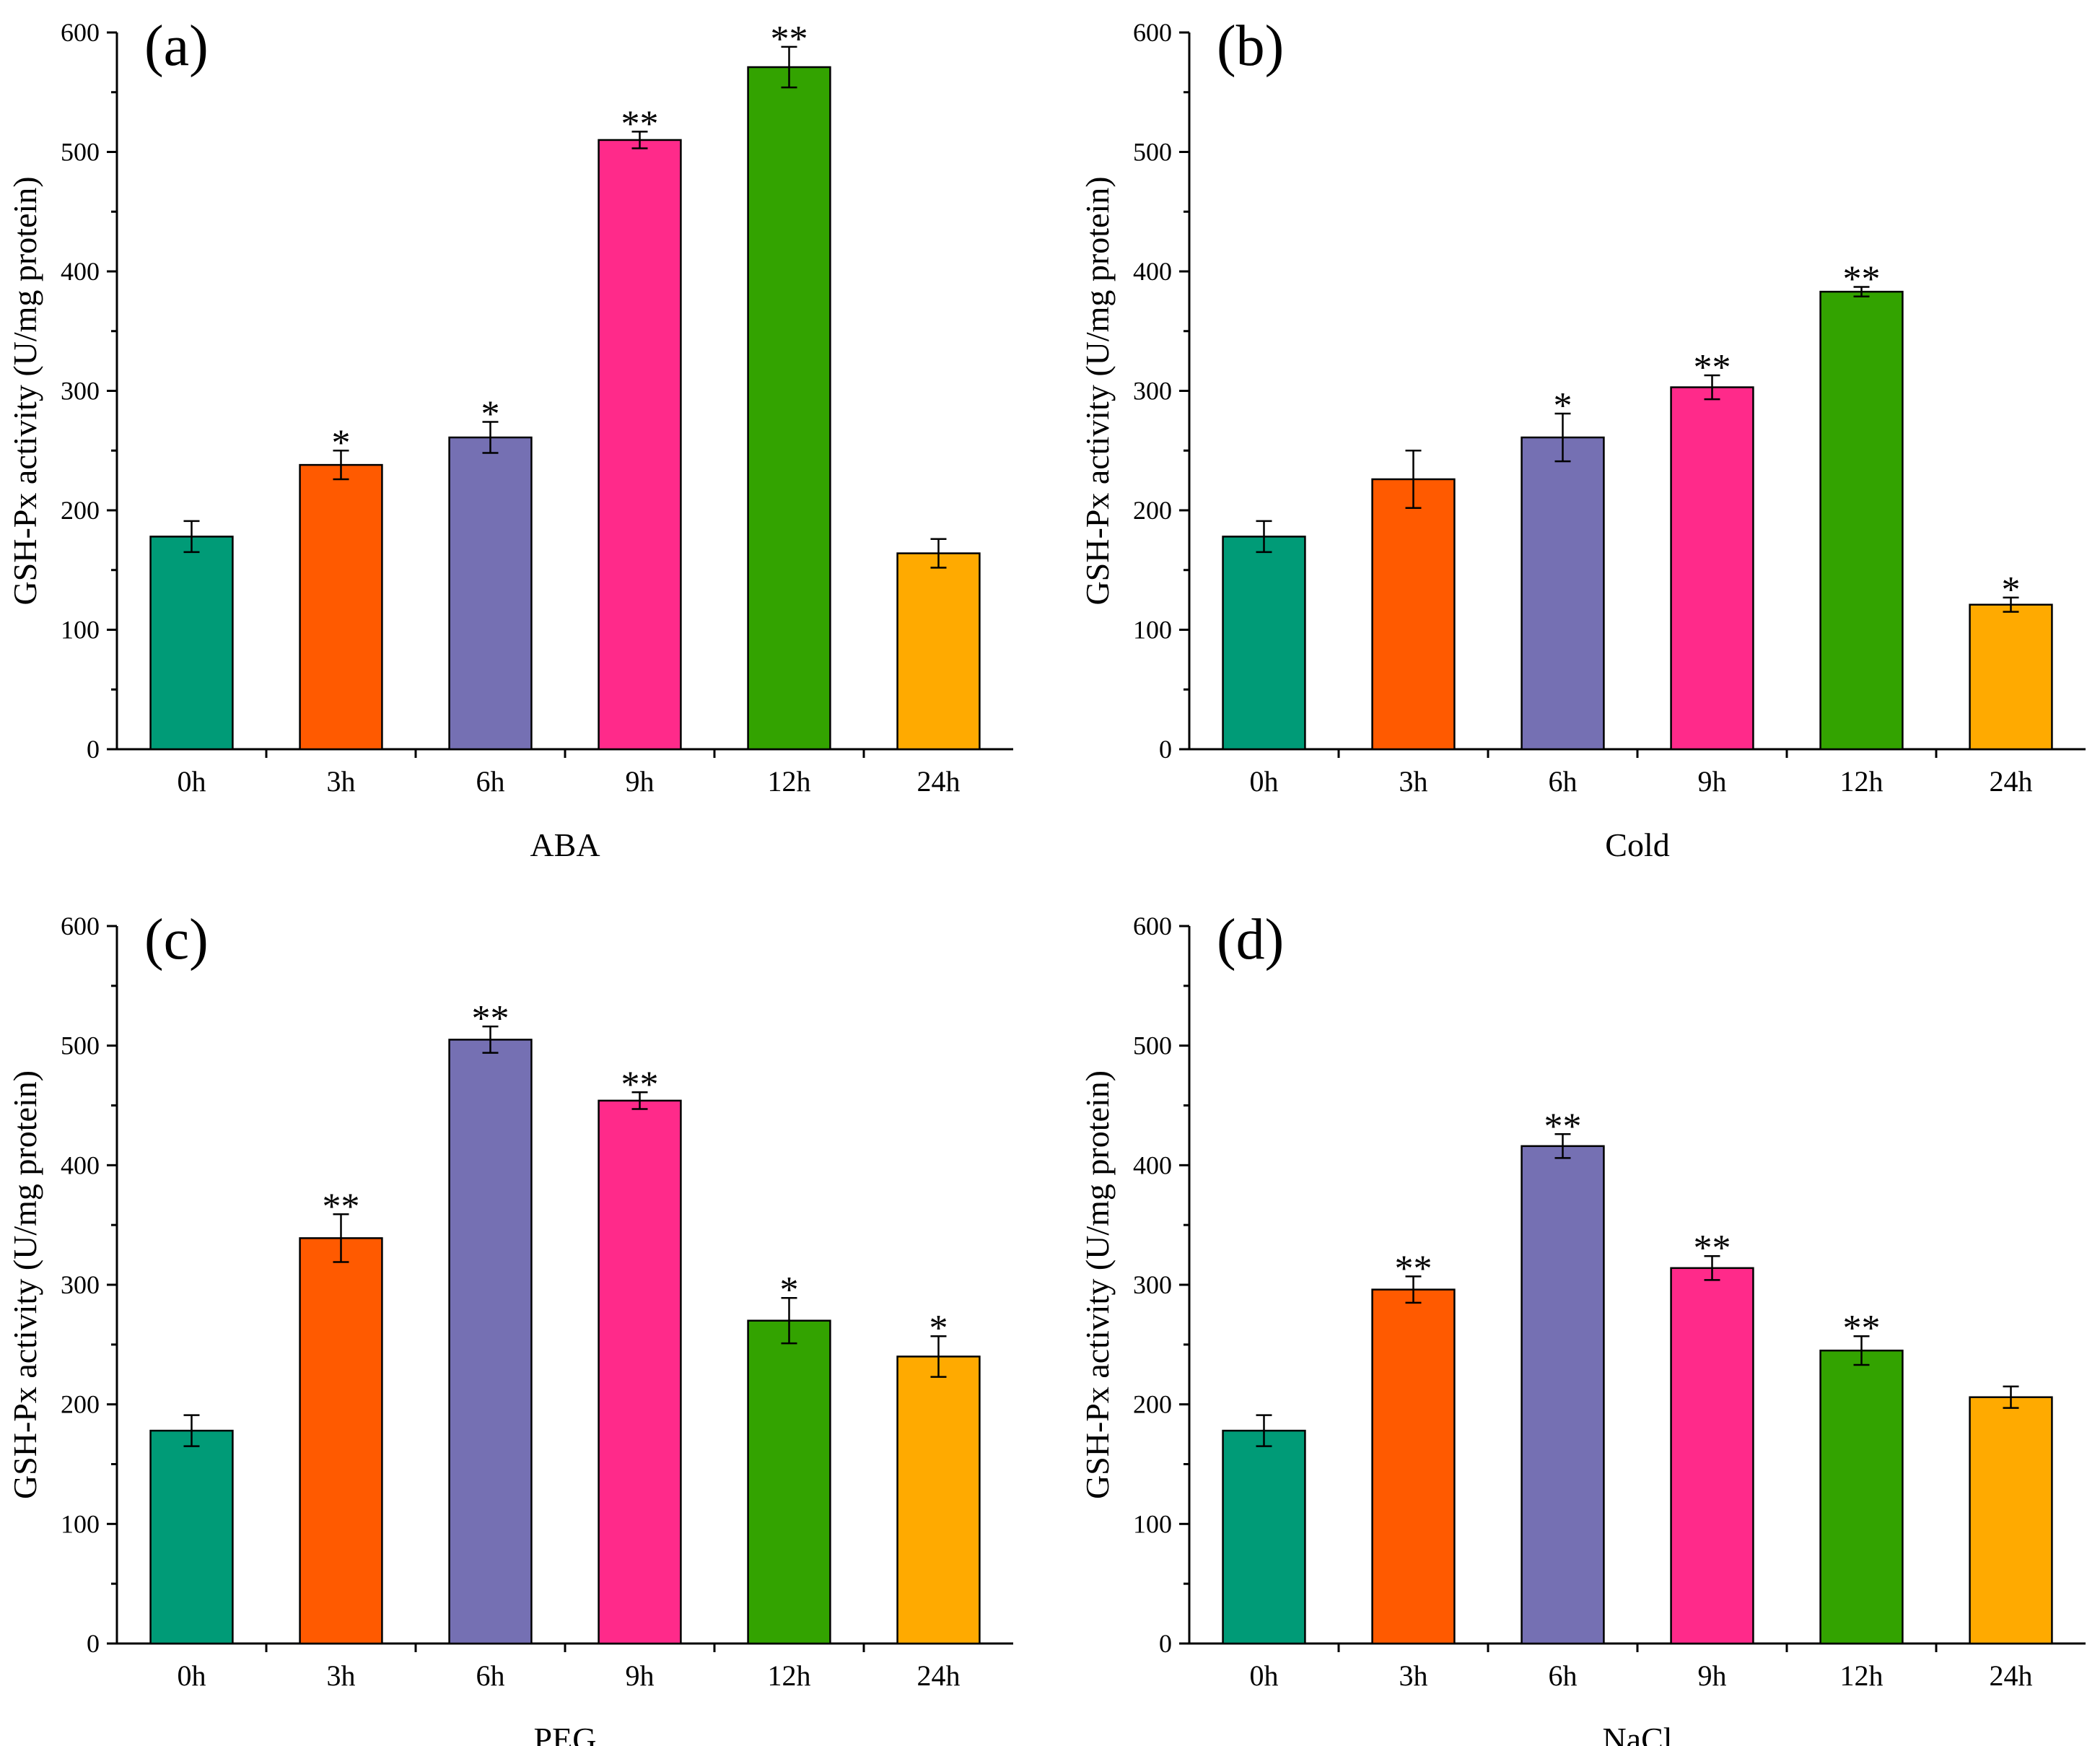 The height and width of the screenshot is (1746, 2100). What do you see at coordinates (176, 940) in the screenshot?
I see `panel-label: (c)` at bounding box center [176, 940].